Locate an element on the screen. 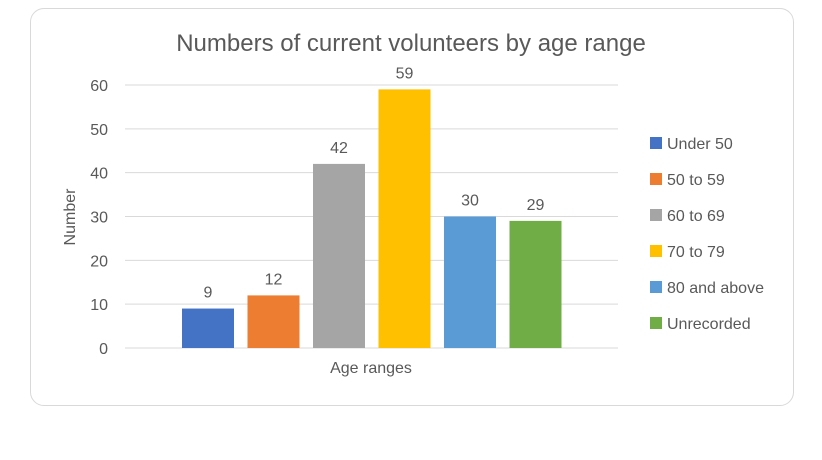 Image resolution: width=822 pixels, height=460 pixels. data-label: 30 is located at coordinates (470, 201).